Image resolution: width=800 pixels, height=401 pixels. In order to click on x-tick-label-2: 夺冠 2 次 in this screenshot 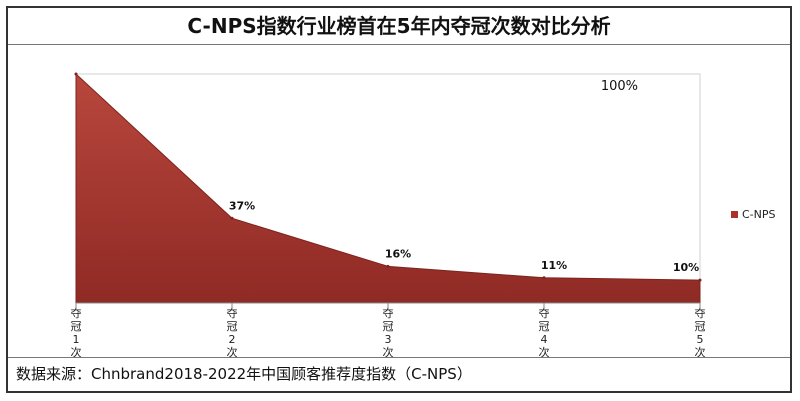, I will do `click(232, 333)`.